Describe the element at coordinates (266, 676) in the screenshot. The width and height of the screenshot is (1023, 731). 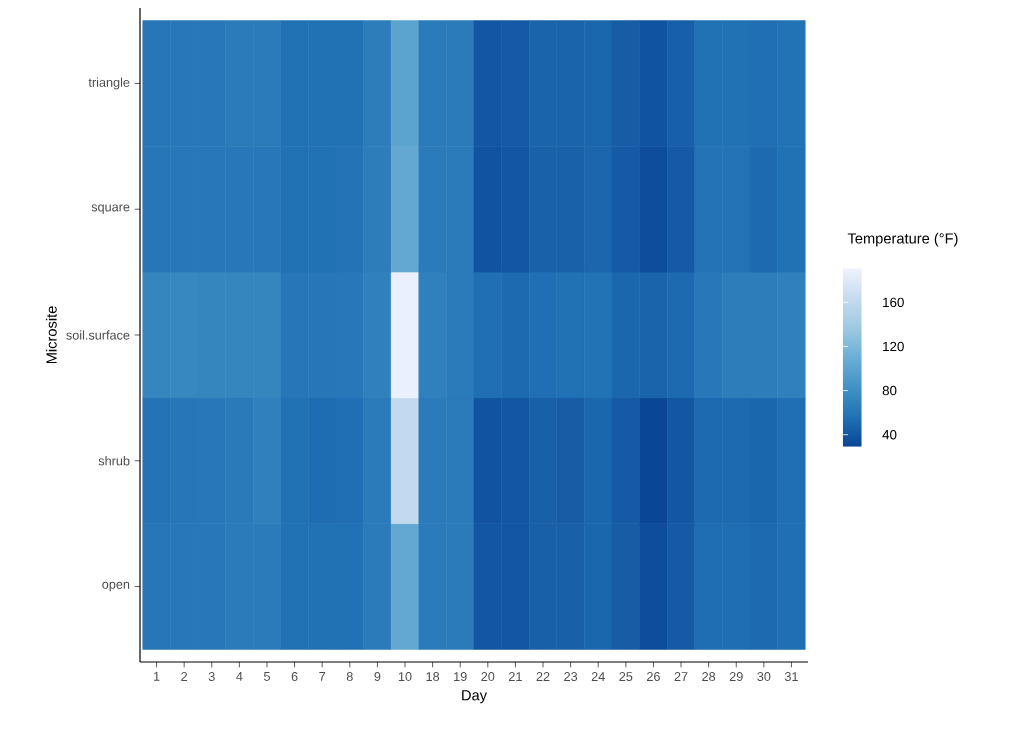
I see `x-tick-label: 5` at that location.